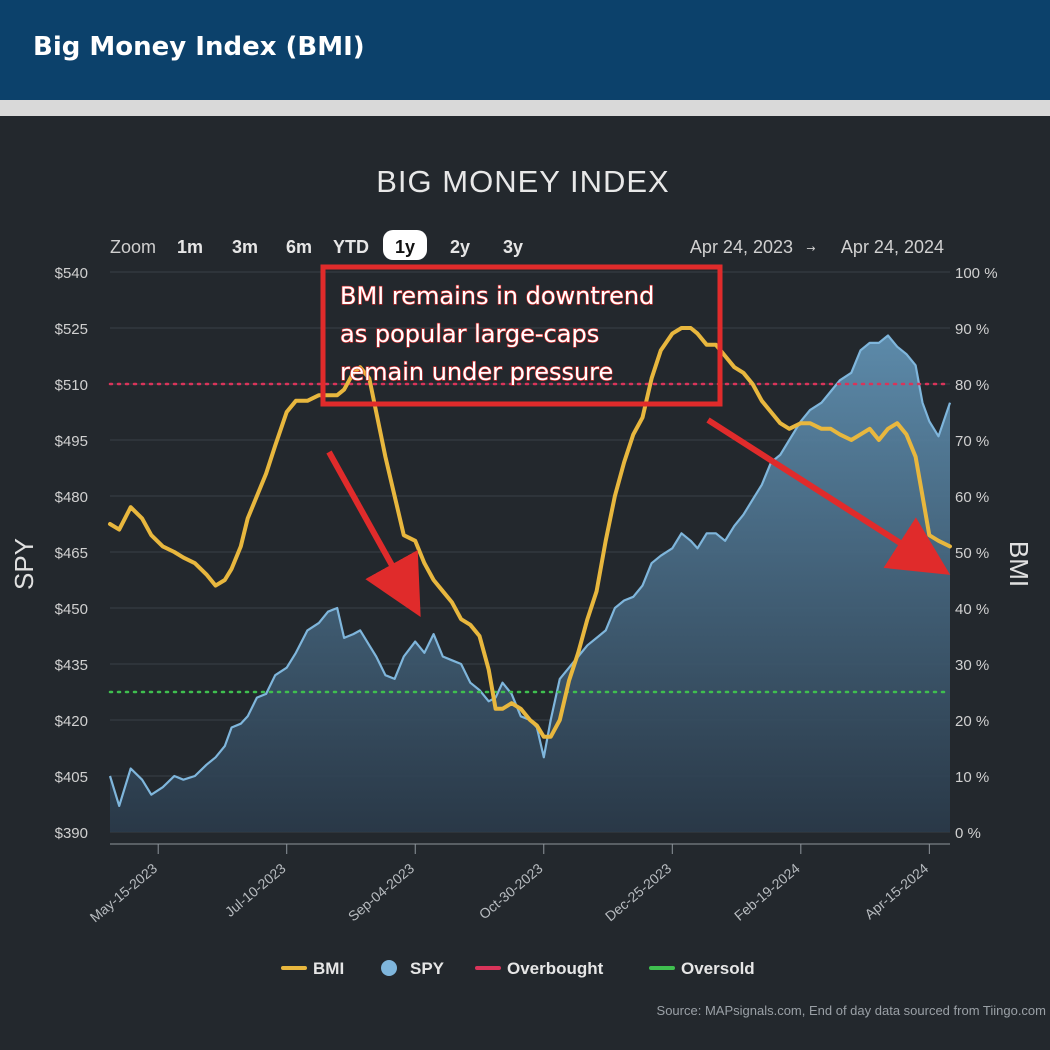 This screenshot has height=1050, width=1050. What do you see at coordinates (71, 329) in the screenshot?
I see `left-tick-label: $525` at bounding box center [71, 329].